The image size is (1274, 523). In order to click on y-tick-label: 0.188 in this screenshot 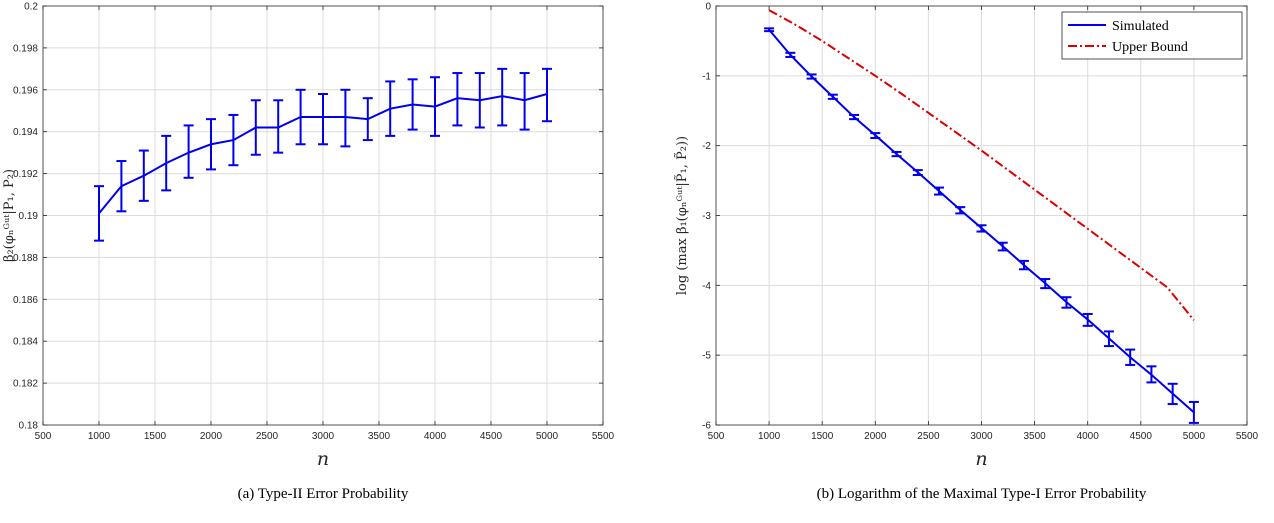, I will do `click(25, 258)`.